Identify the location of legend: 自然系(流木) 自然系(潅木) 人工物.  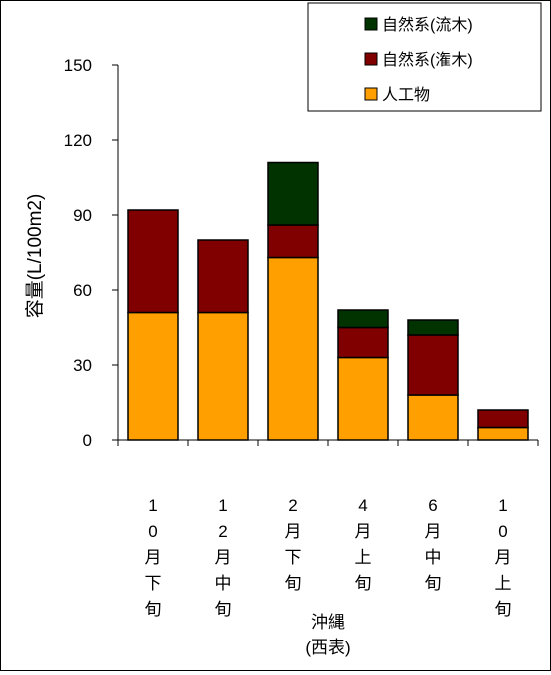
(424, 57).